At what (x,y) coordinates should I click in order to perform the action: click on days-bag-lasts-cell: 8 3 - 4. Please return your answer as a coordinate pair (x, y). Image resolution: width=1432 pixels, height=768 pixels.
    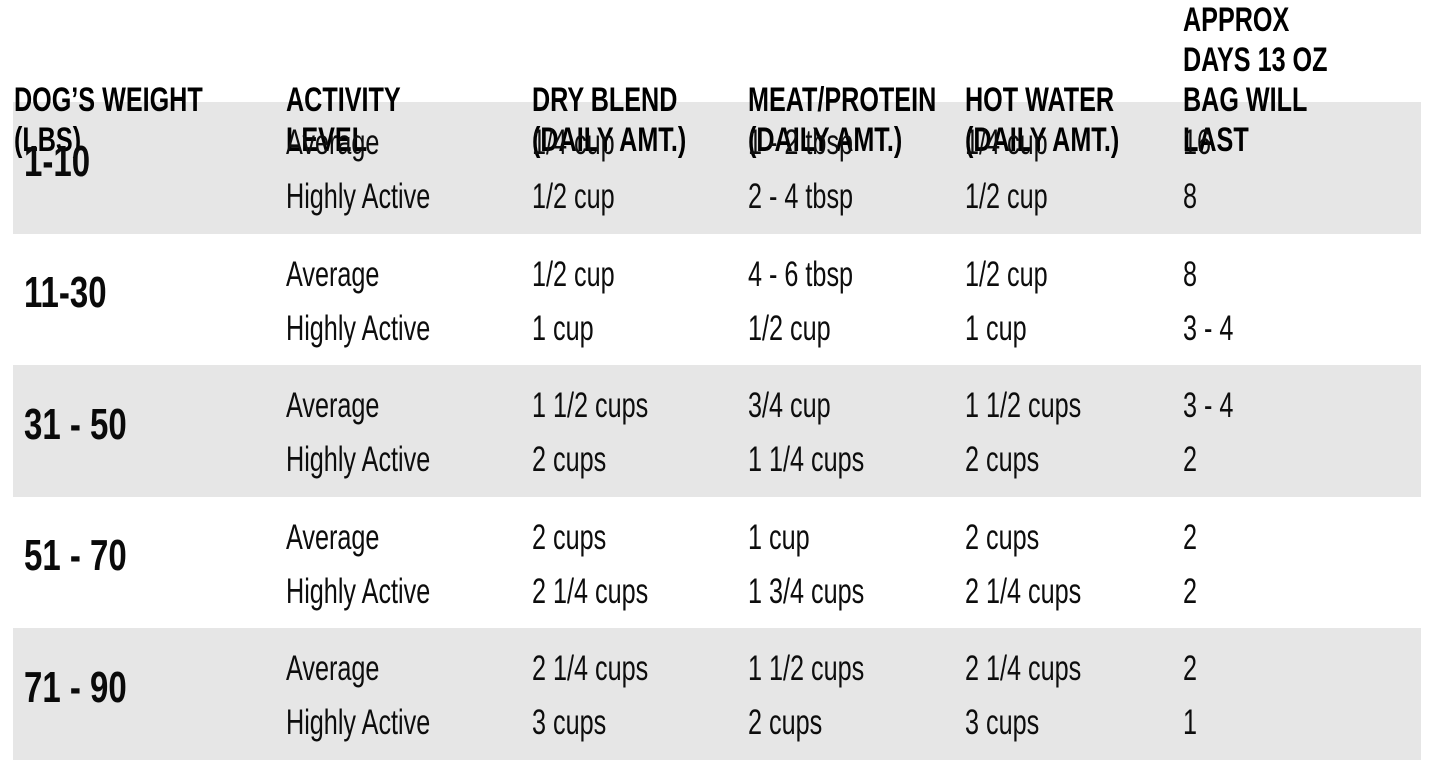
    Looking at the image, I should click on (1302, 300).